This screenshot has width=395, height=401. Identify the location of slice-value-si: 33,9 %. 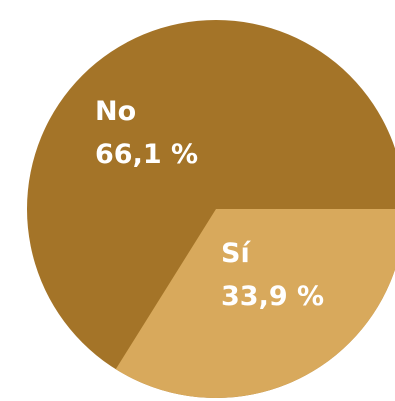
(272, 296).